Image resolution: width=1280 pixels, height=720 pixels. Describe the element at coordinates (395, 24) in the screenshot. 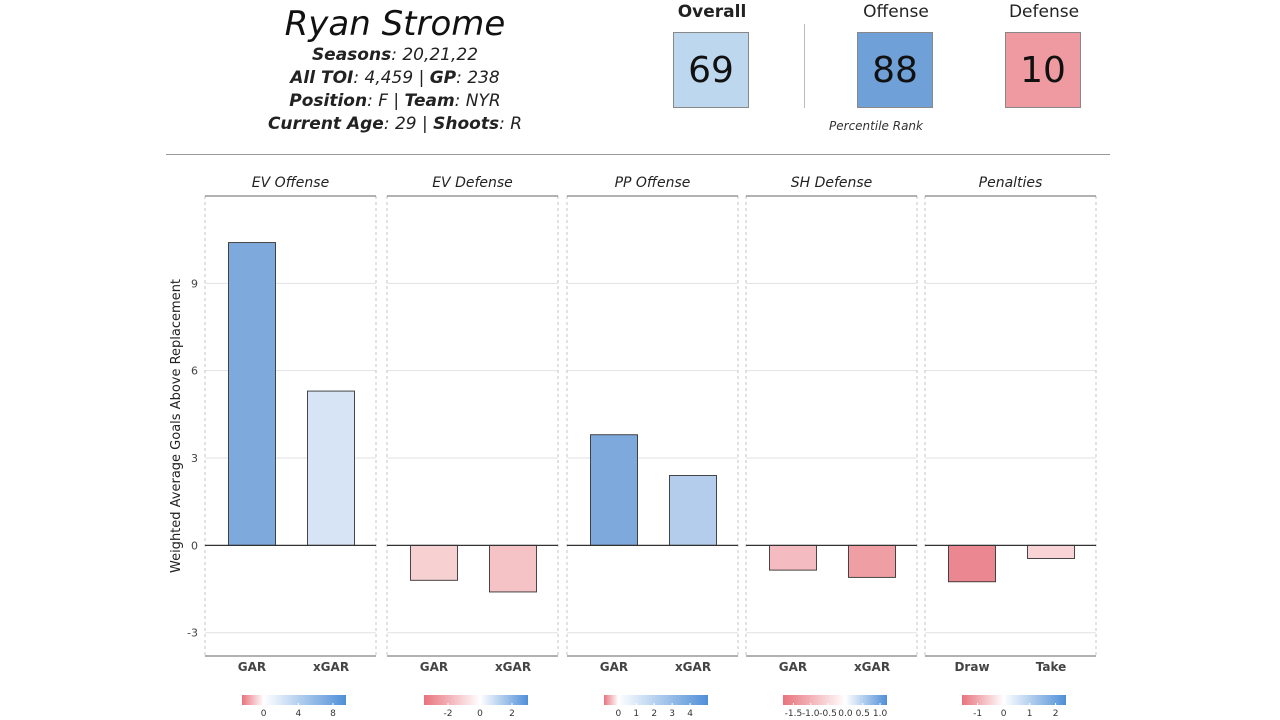

I see `player-name: Ryan Strome` at that location.